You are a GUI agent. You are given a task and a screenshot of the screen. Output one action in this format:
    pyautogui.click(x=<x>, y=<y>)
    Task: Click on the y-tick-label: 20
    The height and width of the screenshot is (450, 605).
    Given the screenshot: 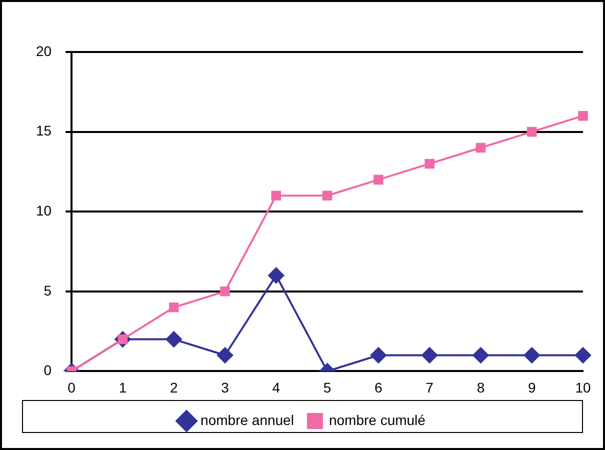 What is the action you would take?
    pyautogui.click(x=44, y=50)
    